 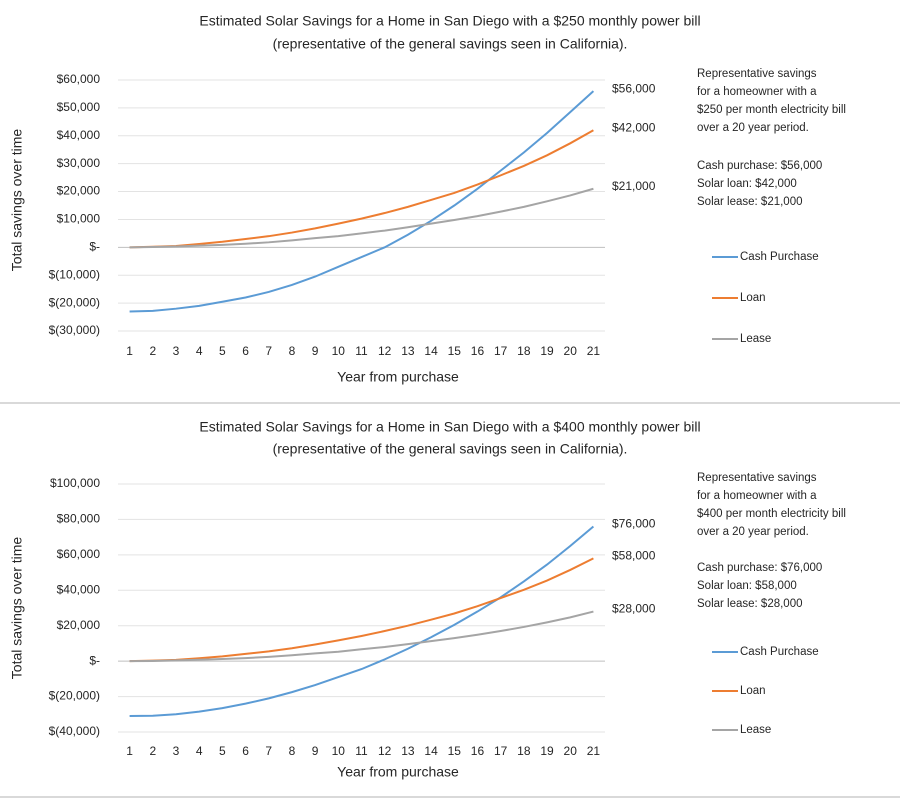 I want to click on data-label: $28,000, so click(x=634, y=609).